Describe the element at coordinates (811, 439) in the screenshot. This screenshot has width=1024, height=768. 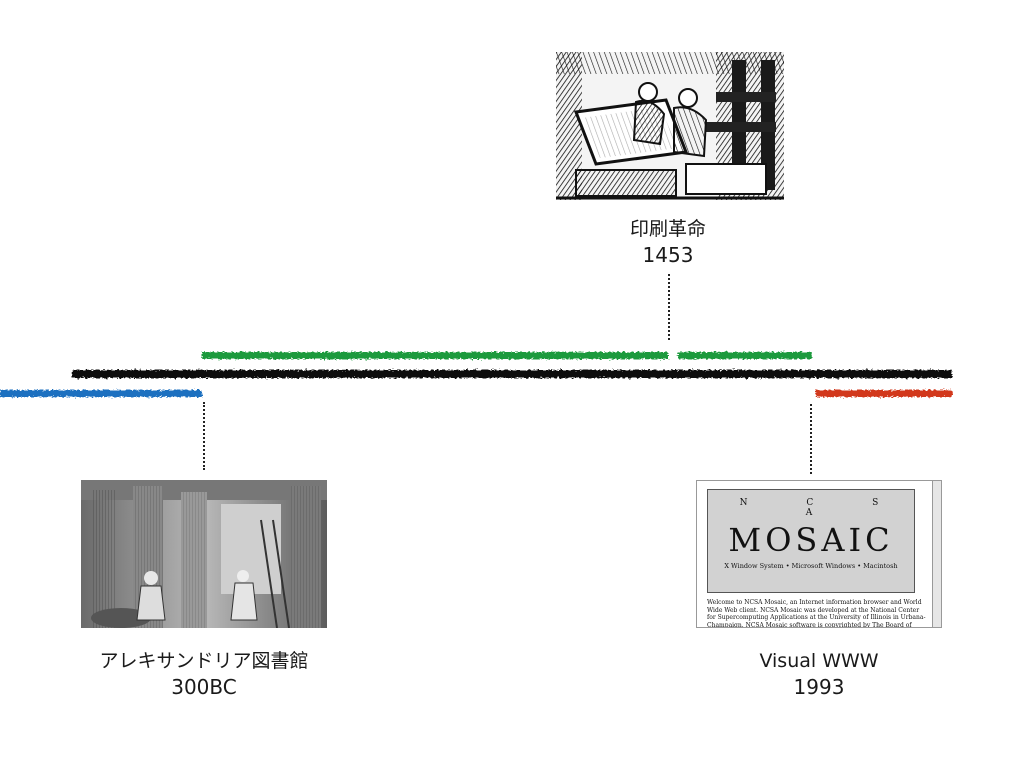
I see `connector-mosaic` at that location.